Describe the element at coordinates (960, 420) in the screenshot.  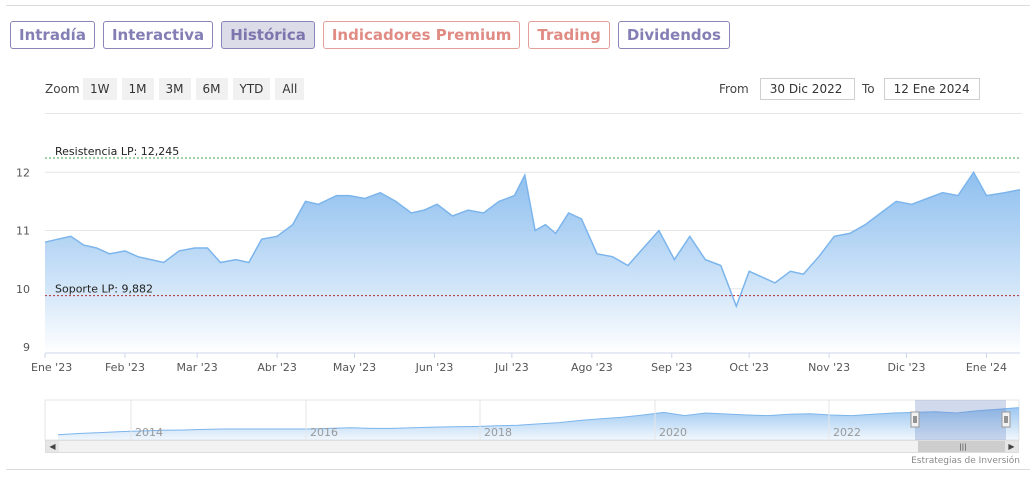
I see `navigator-selection` at that location.